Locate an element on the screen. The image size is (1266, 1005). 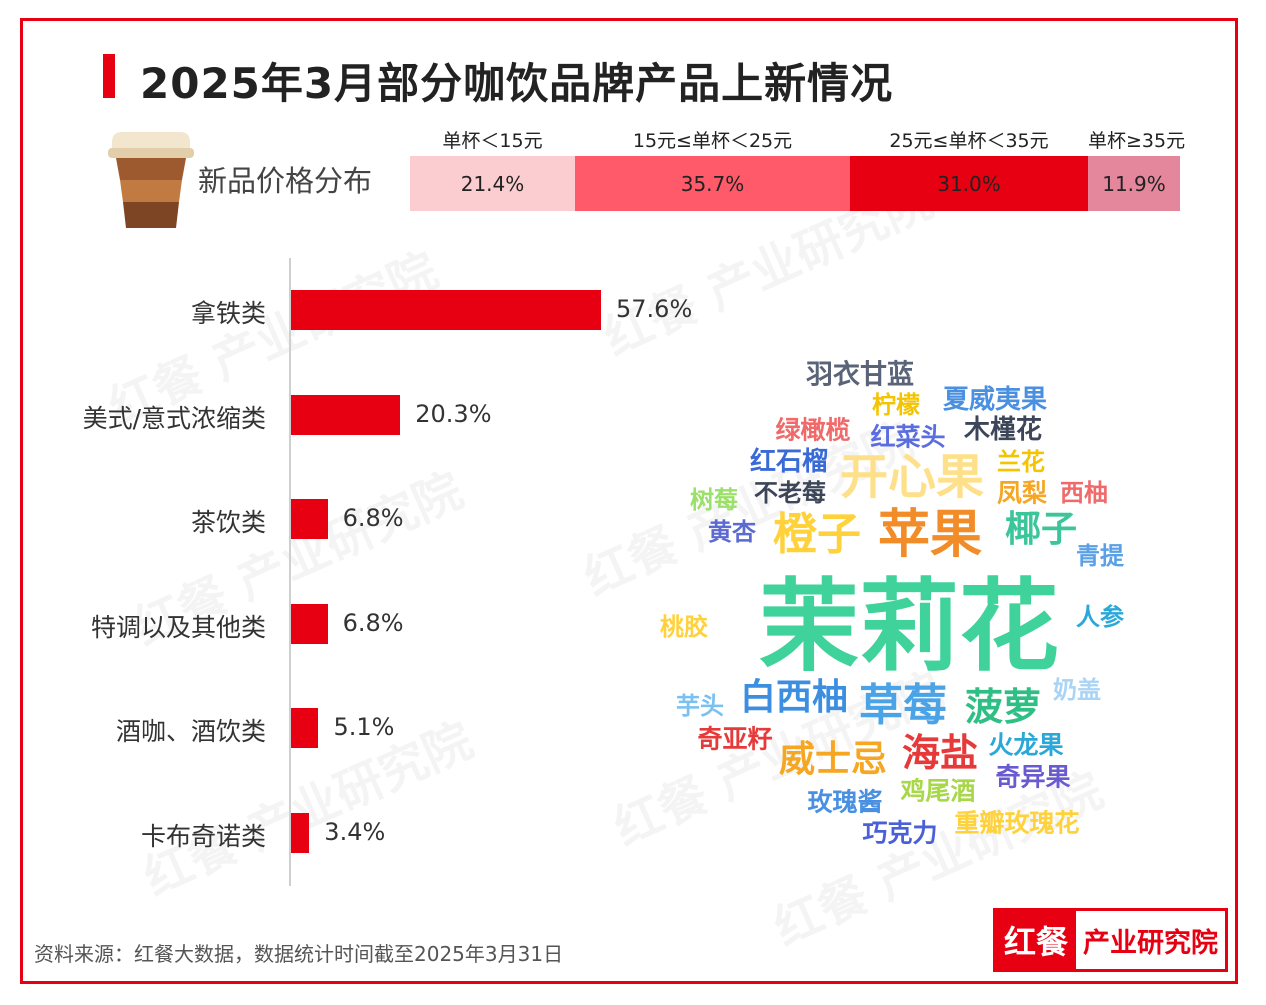
price-segment: 11.9% is located at coordinates (1134, 183).